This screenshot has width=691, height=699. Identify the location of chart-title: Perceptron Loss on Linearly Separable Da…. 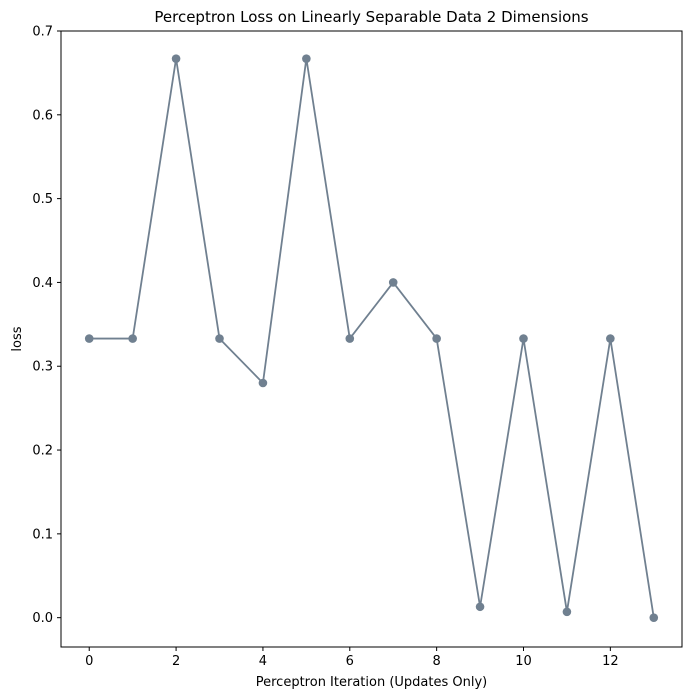
(371, 17).